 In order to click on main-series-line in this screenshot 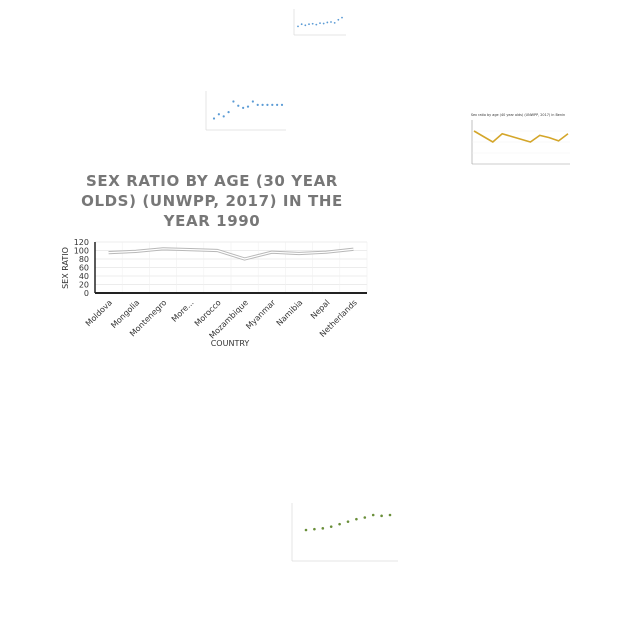, I will do `click(231, 254)`.